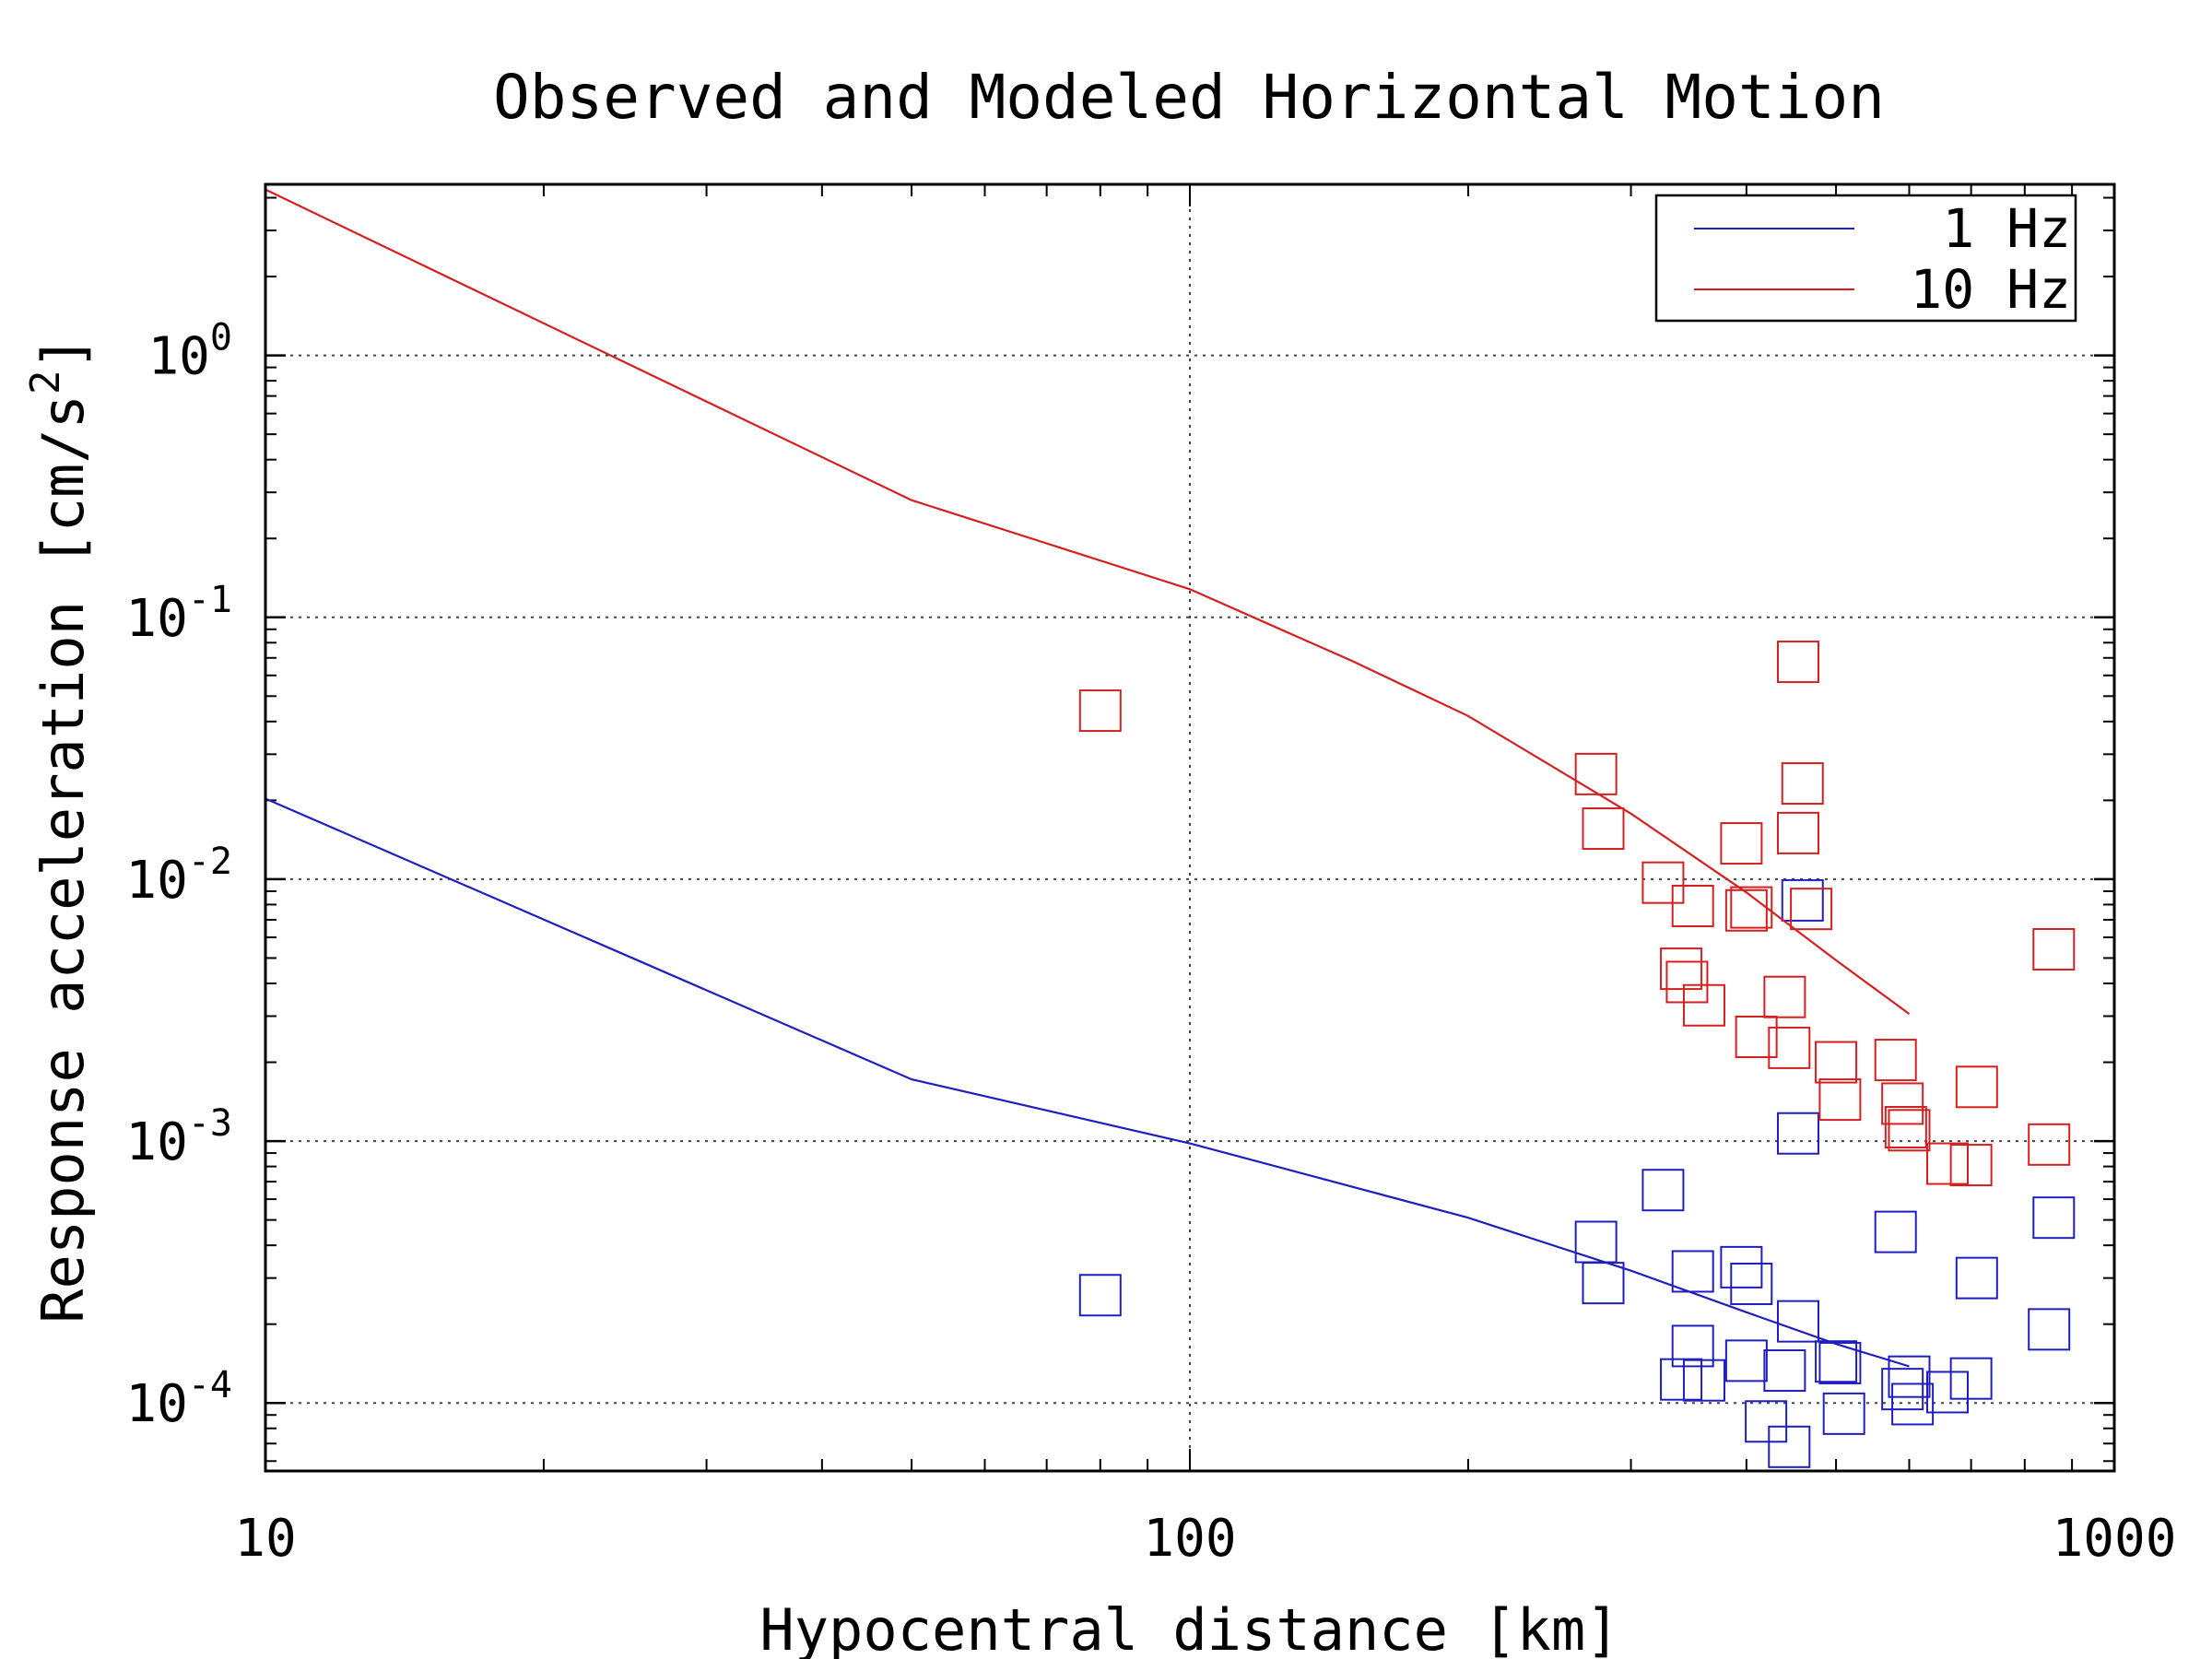  I want to click on x-tick-label-0: 10, so click(265, 1539).